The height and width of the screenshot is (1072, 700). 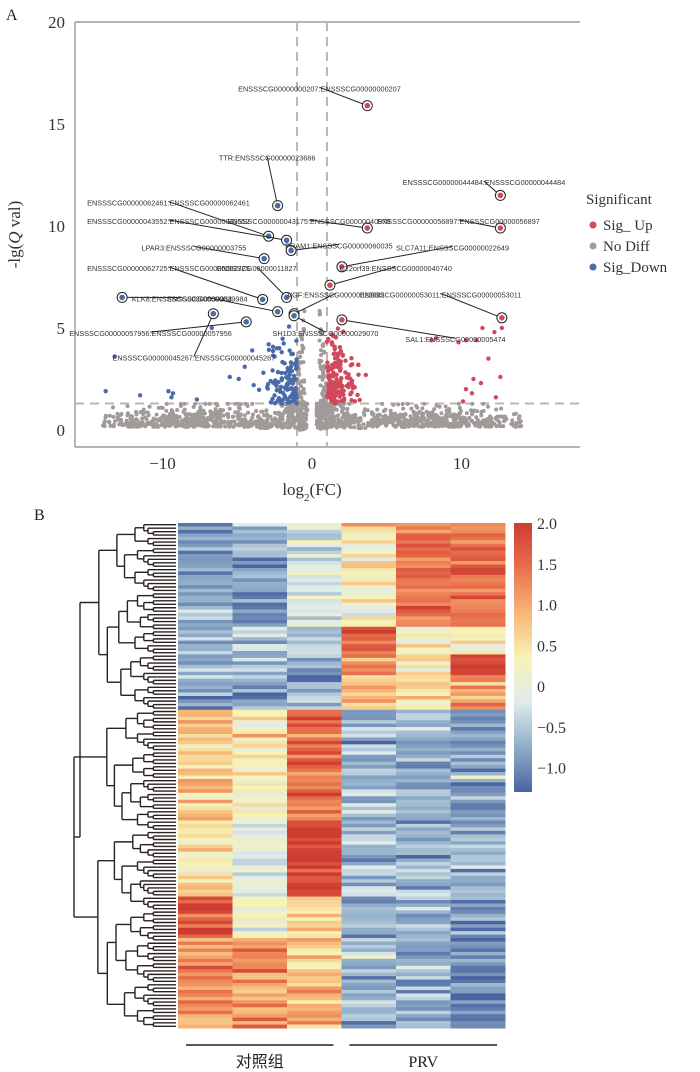 I want to click on gene-label: TTR:ENSSSCG00000023686, so click(x=267, y=158).